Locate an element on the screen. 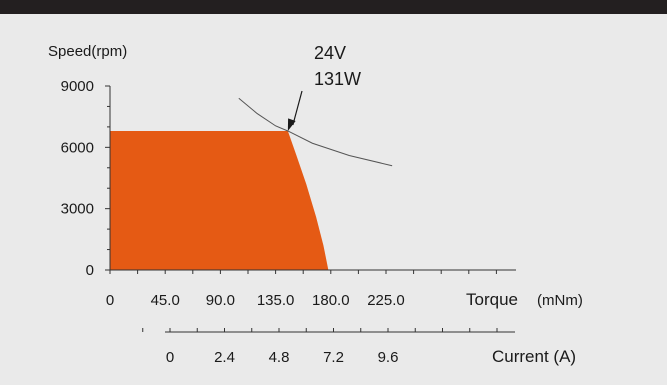 This screenshot has height=385, width=667. annotation-arrowhead is located at coordinates (291, 124).